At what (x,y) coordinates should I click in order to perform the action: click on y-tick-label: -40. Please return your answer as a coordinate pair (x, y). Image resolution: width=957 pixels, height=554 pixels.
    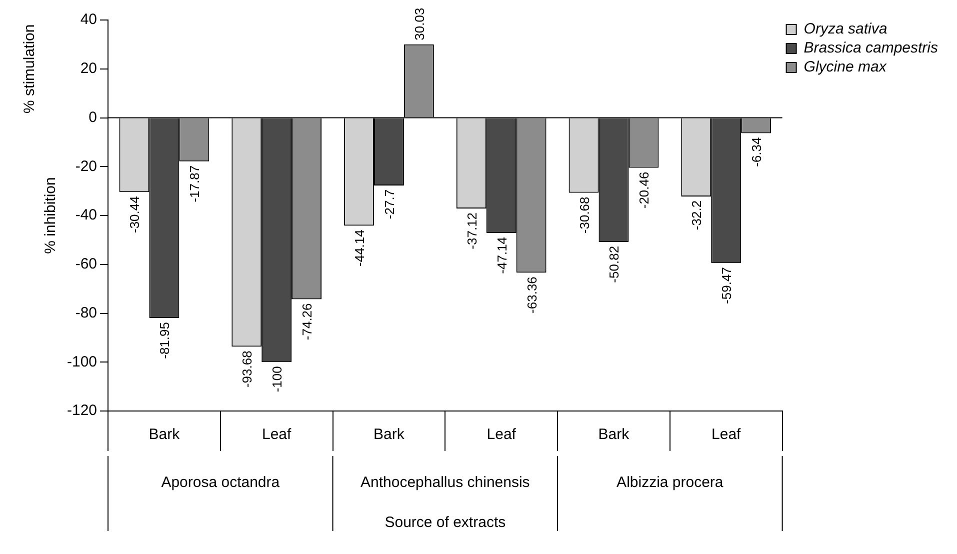
    Looking at the image, I should click on (86, 215).